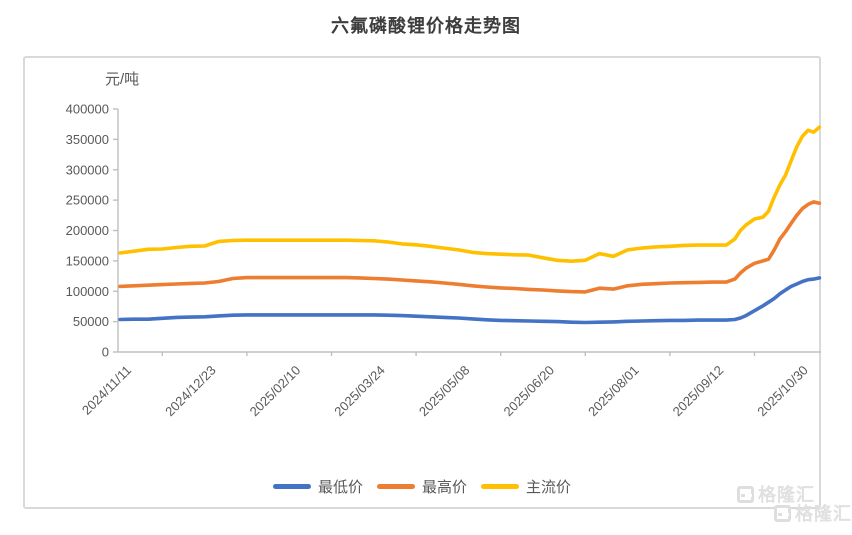 The height and width of the screenshot is (535, 852). What do you see at coordinates (291, 486) in the screenshot?
I see `min-price-line-swatch` at bounding box center [291, 486].